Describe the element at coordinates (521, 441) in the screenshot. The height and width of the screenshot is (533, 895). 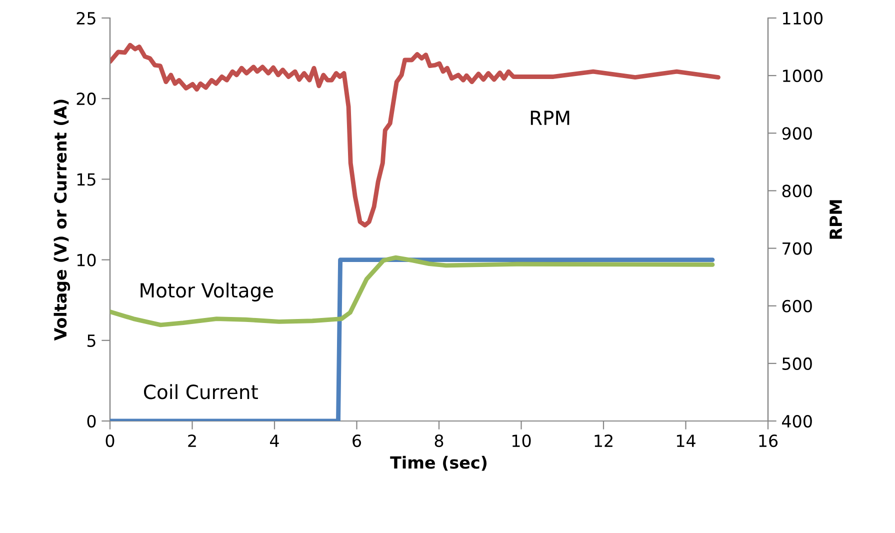
I see `x-tick-label: 10` at that location.